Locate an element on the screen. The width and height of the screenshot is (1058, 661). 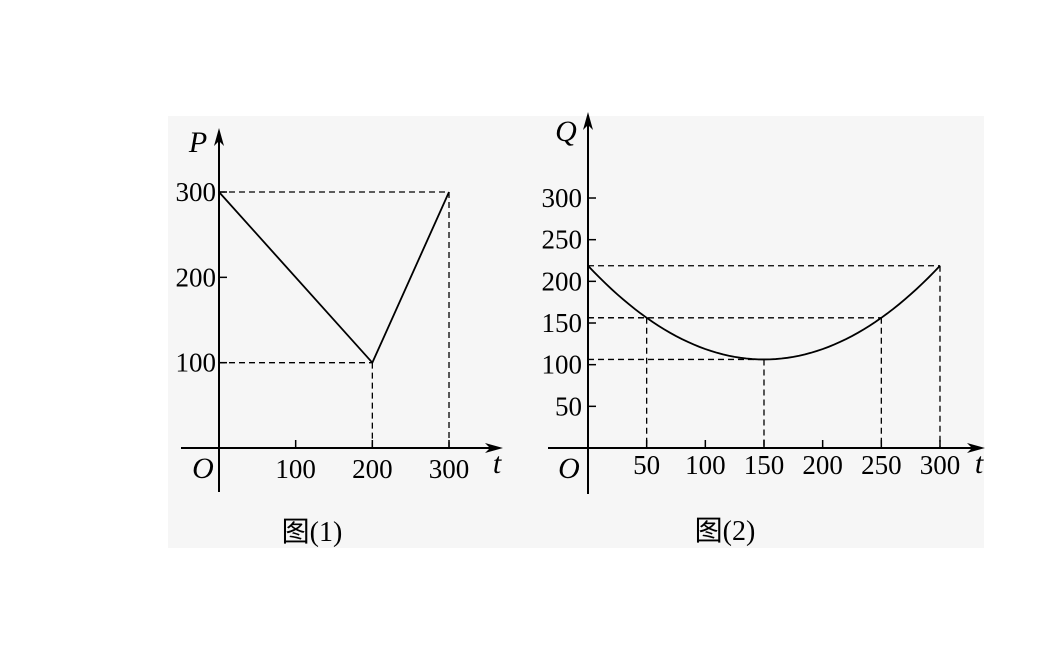
chart-caption: 图(2) is located at coordinates (725, 531).